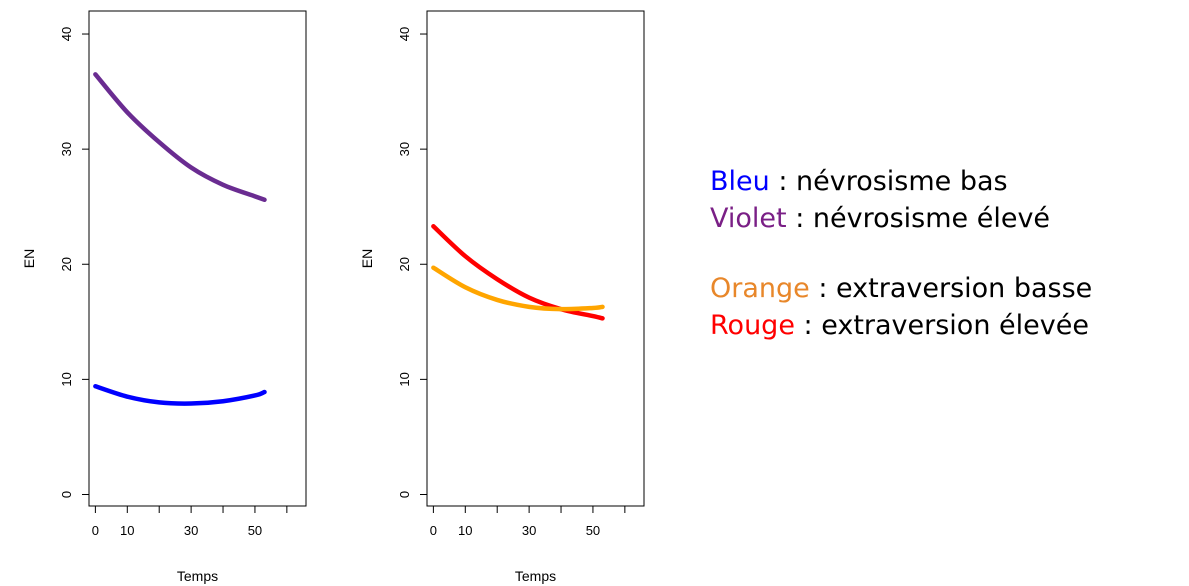  I want to click on legend-item-blue: Bleu : névrosisme bas, so click(901, 181).